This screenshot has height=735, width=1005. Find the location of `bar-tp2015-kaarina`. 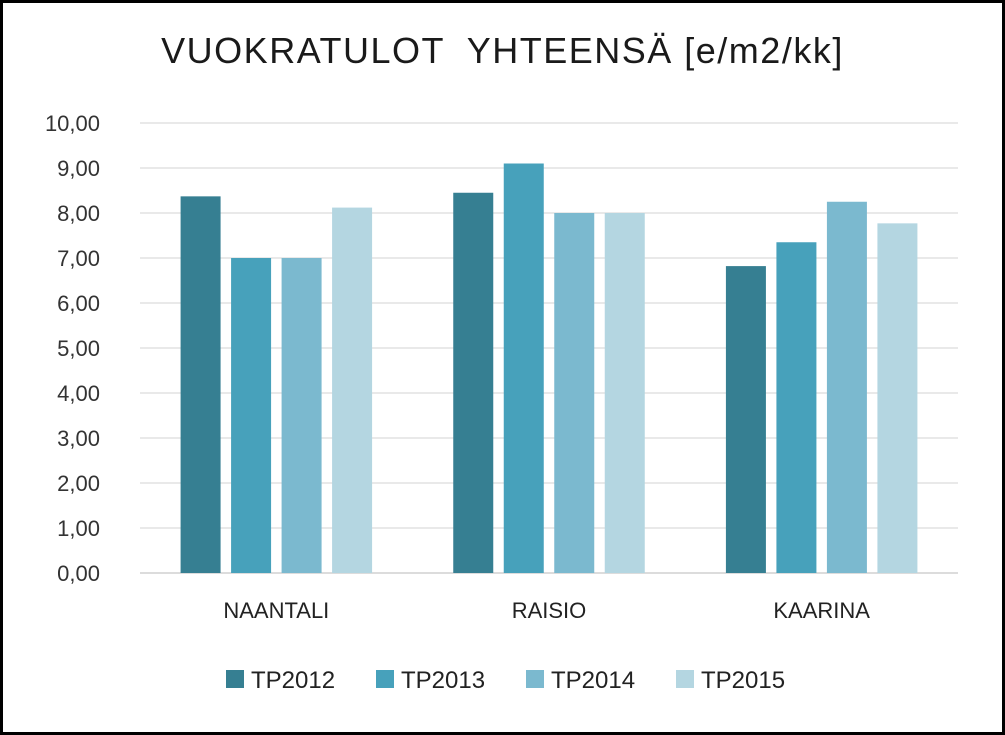

bar-tp2015-kaarina is located at coordinates (897, 398).